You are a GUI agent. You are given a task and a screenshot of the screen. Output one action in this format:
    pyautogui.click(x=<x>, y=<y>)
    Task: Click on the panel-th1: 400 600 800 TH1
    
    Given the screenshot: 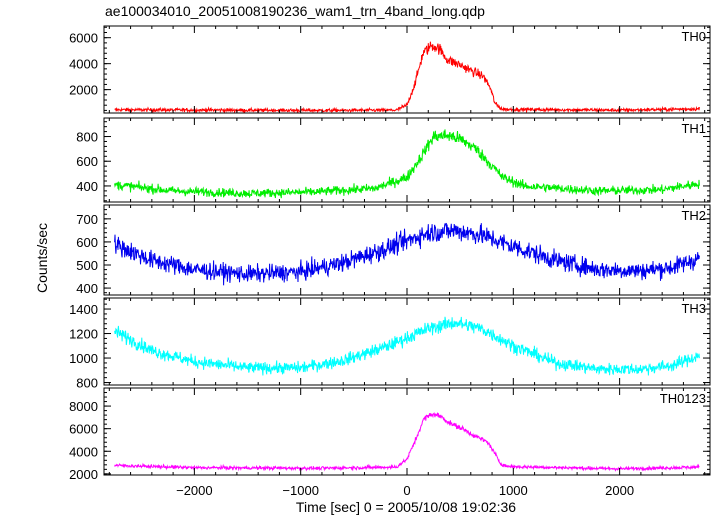 What is the action you would take?
    pyautogui.click(x=393, y=160)
    